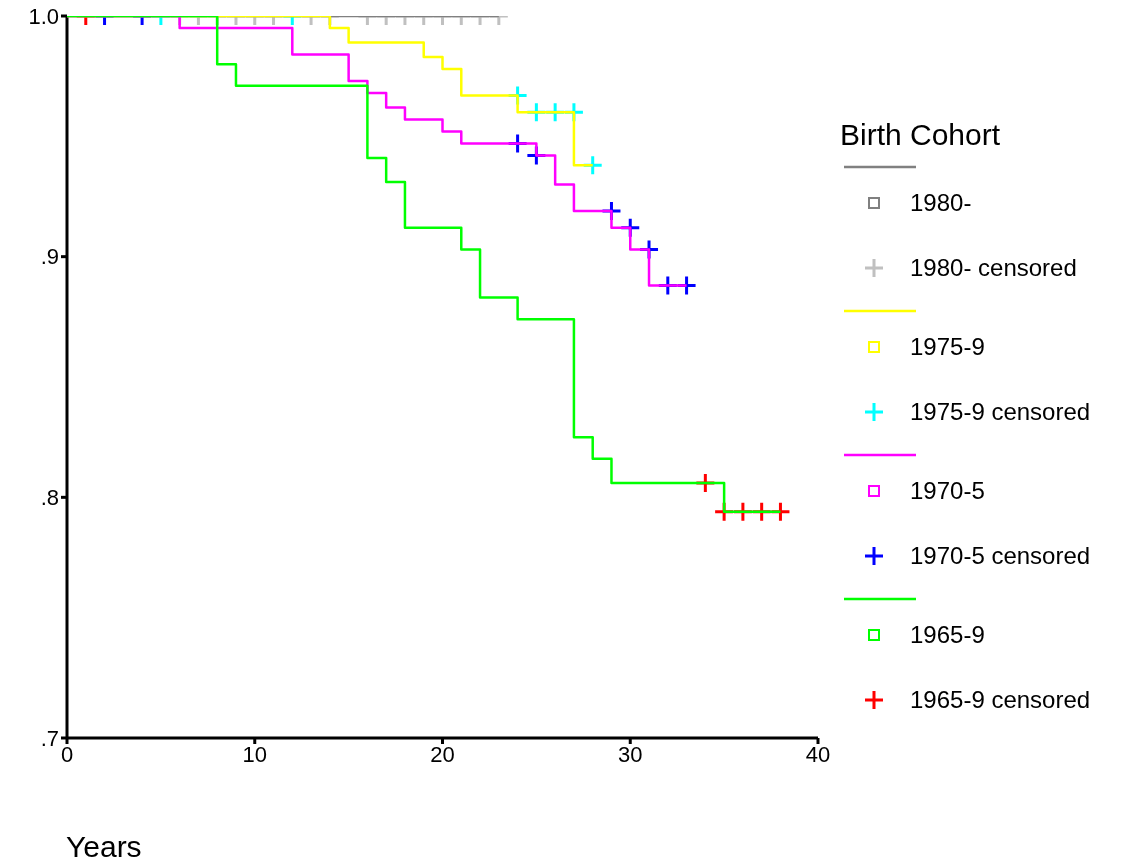 The image size is (1144, 868). Describe the element at coordinates (1000, 700) in the screenshot. I see `legend-label: 1965-9 censored` at that location.